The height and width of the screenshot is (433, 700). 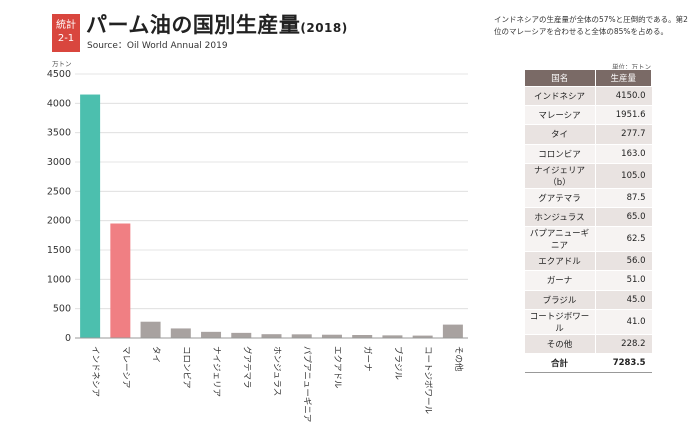 I want to click on header-country: 国名, so click(x=560, y=78).